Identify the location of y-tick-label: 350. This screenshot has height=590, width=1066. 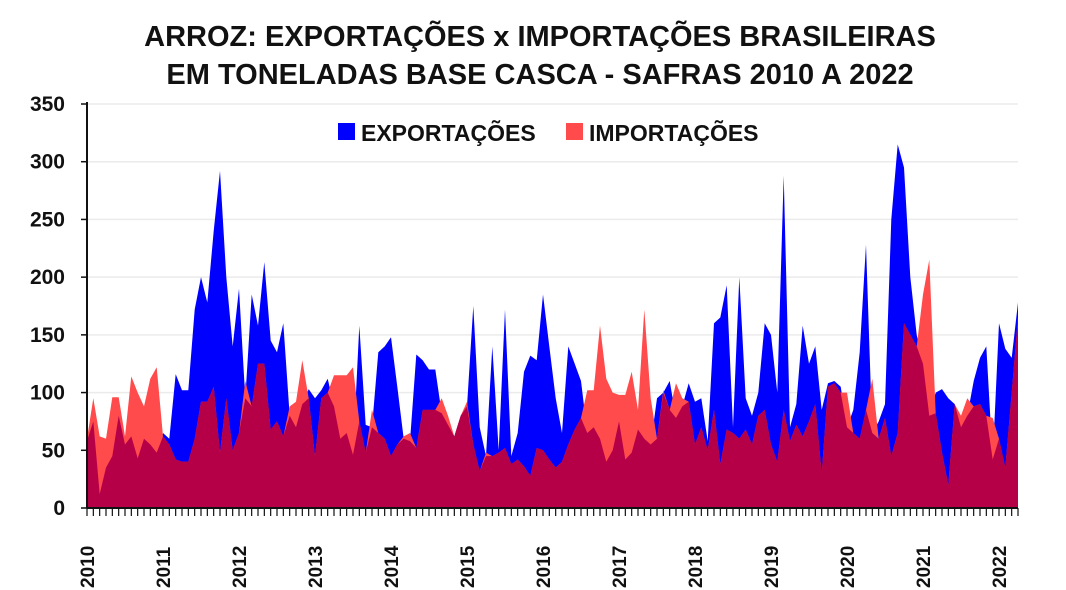
(47, 104).